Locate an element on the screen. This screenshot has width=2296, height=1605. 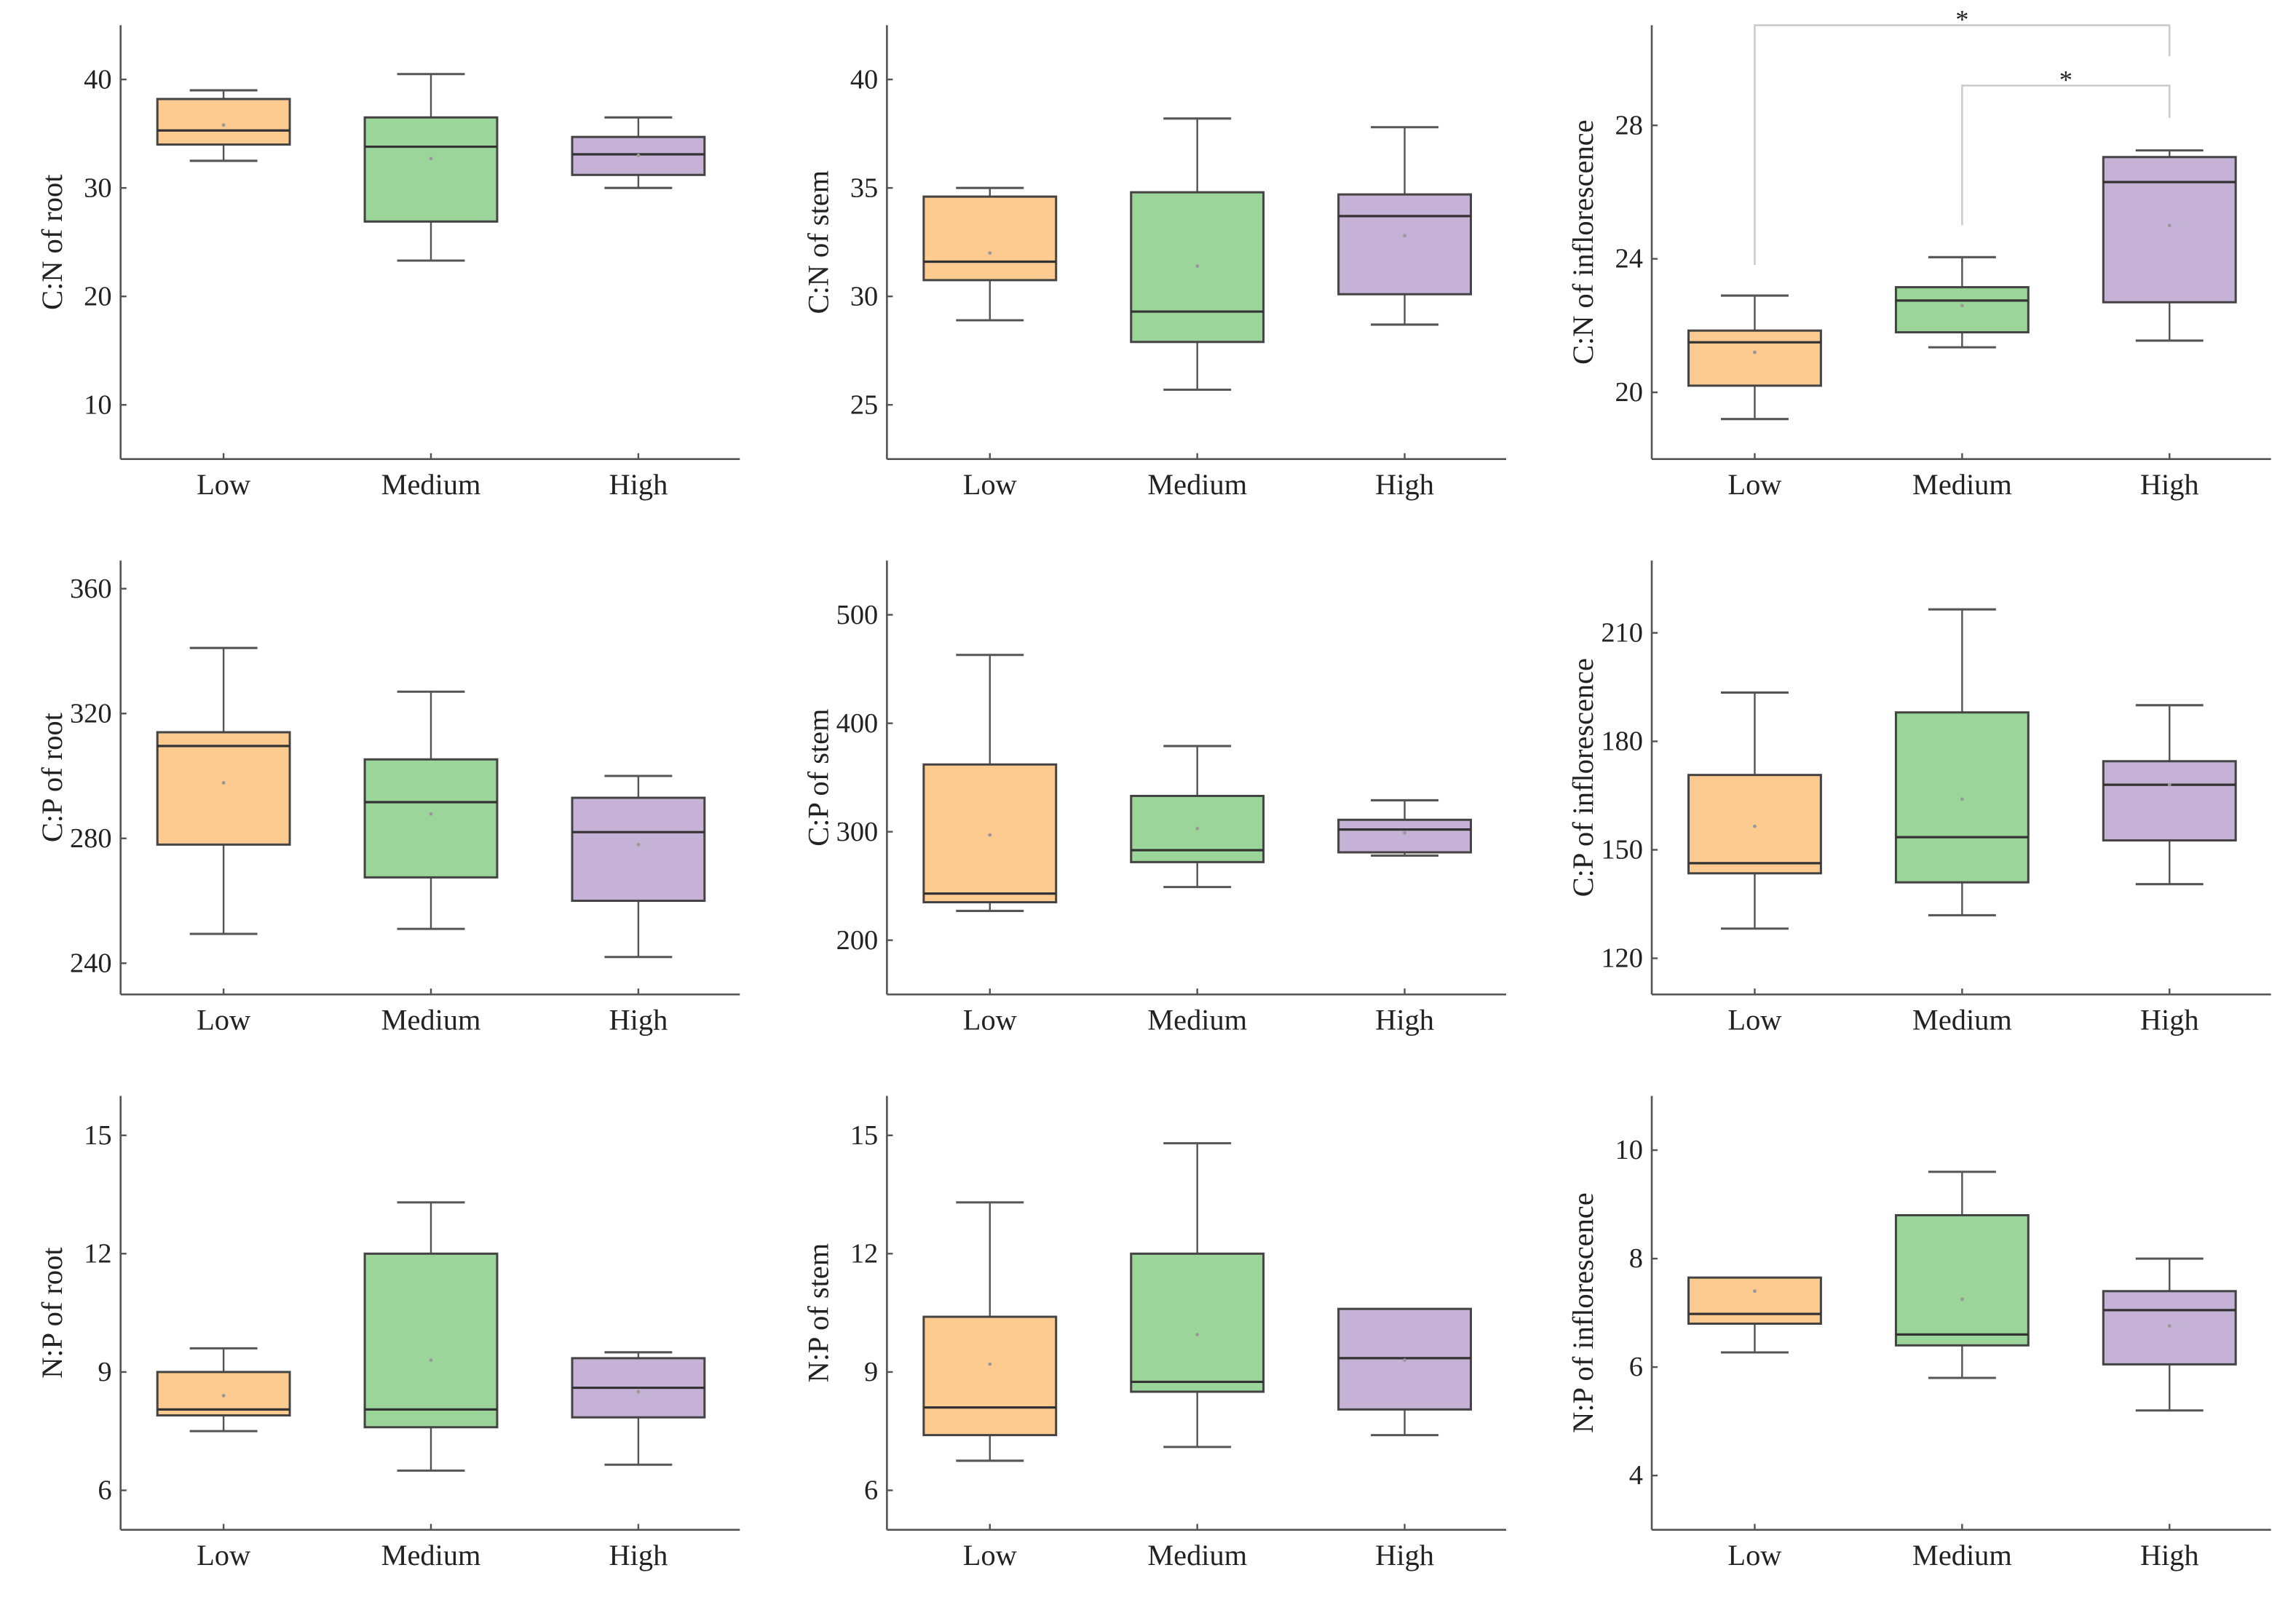
y-axis-label: C:N of inflorescence is located at coordinates (1583, 241).